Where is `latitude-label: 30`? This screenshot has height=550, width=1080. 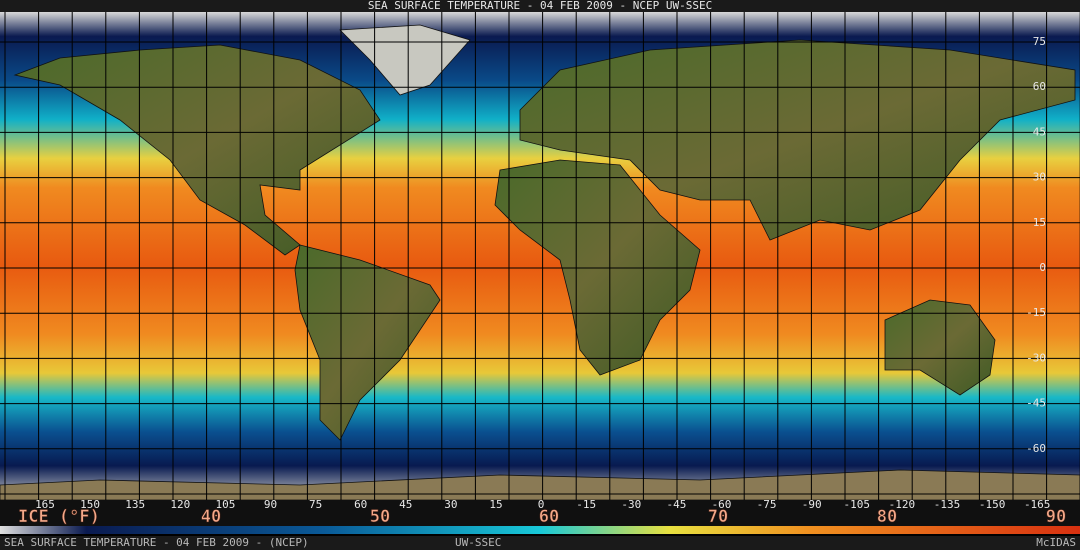 latitude-label: 30 is located at coordinates (1039, 177).